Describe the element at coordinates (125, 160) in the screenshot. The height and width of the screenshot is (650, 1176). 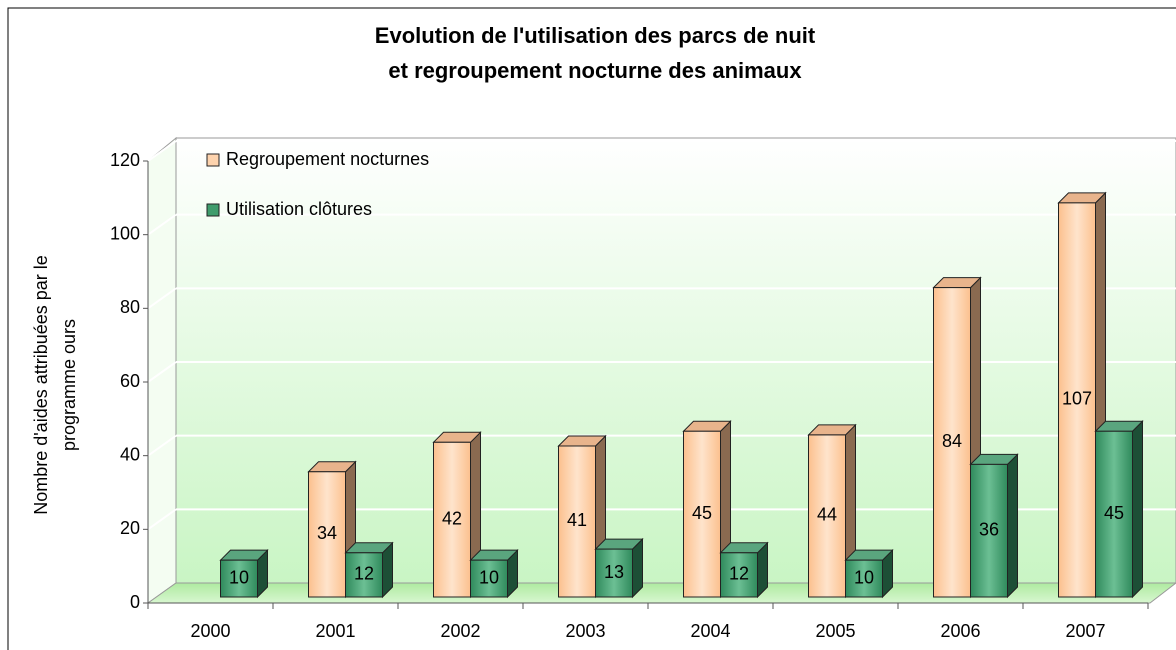
I see `y-tick-label: 120` at that location.